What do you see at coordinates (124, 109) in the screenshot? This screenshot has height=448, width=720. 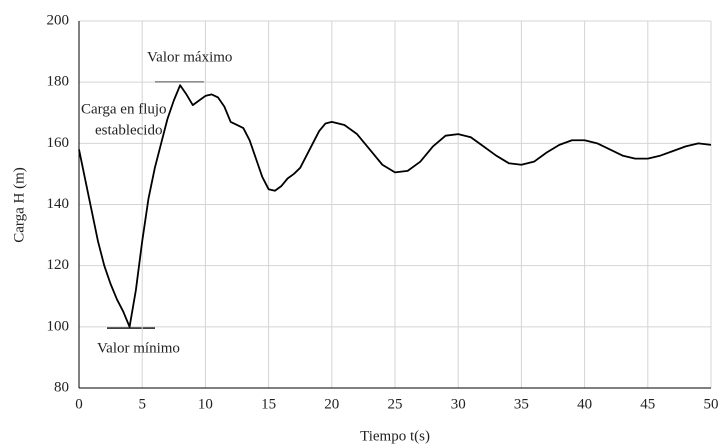 I see `annotation: Carga en flujo` at bounding box center [124, 109].